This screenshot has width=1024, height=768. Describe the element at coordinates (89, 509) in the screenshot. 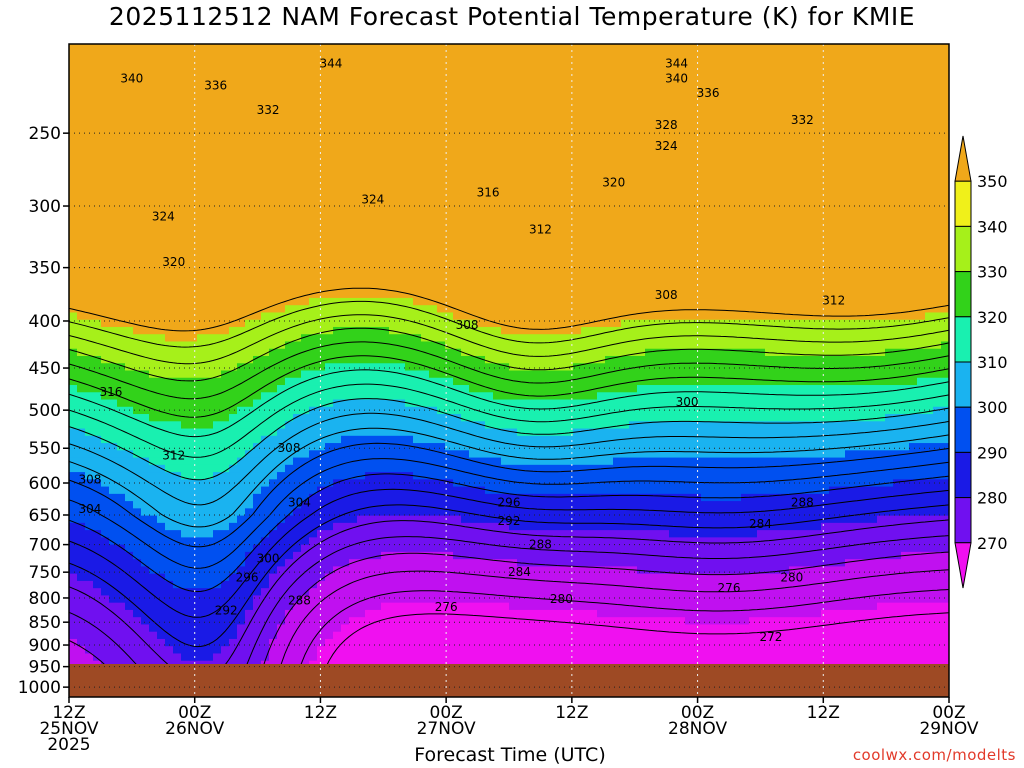

I see `contour-label: 304` at that location.